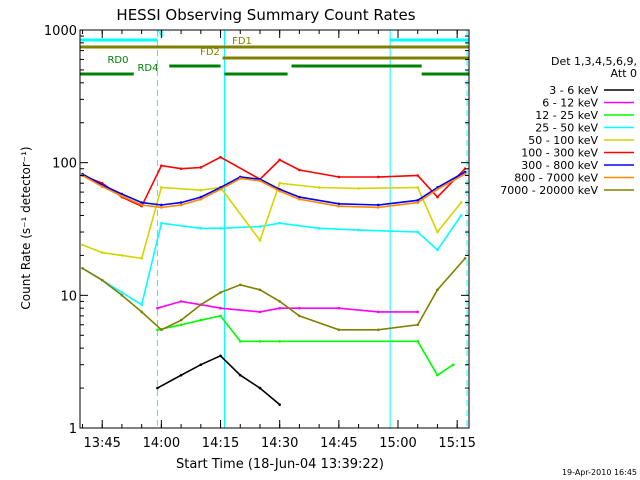  Describe the element at coordinates (68, 296) in the screenshot. I see `y-tick-label: 10` at that location.